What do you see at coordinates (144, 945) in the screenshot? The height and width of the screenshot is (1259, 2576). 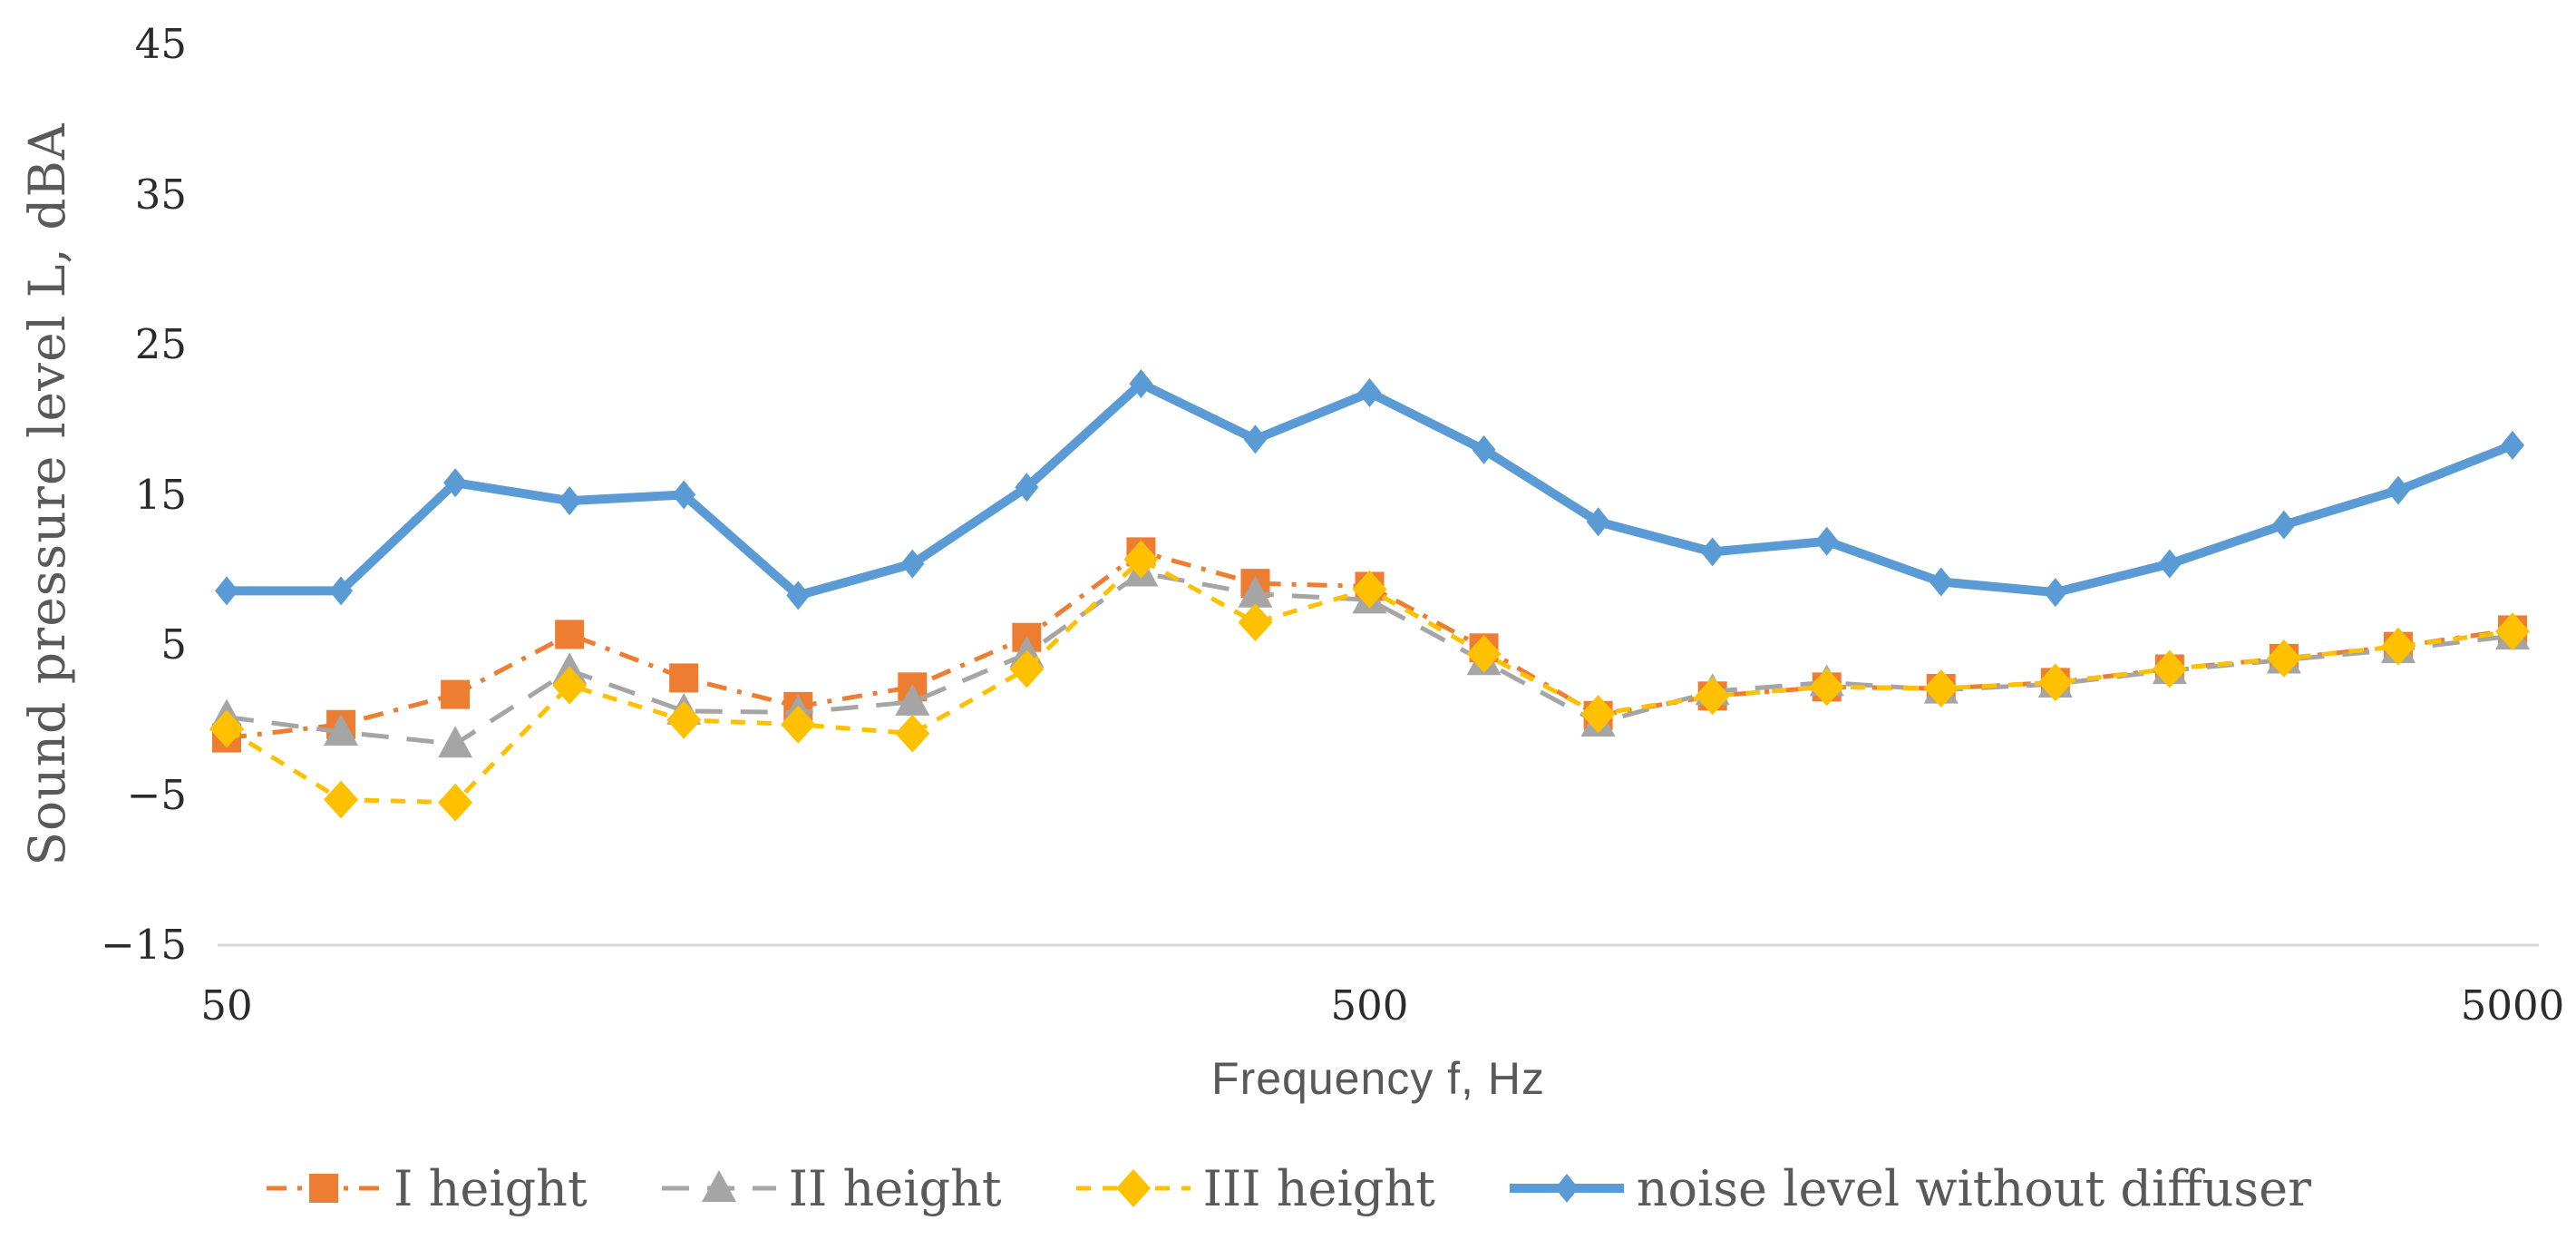 I see `y-tick-label-minus-15: −15` at bounding box center [144, 945].